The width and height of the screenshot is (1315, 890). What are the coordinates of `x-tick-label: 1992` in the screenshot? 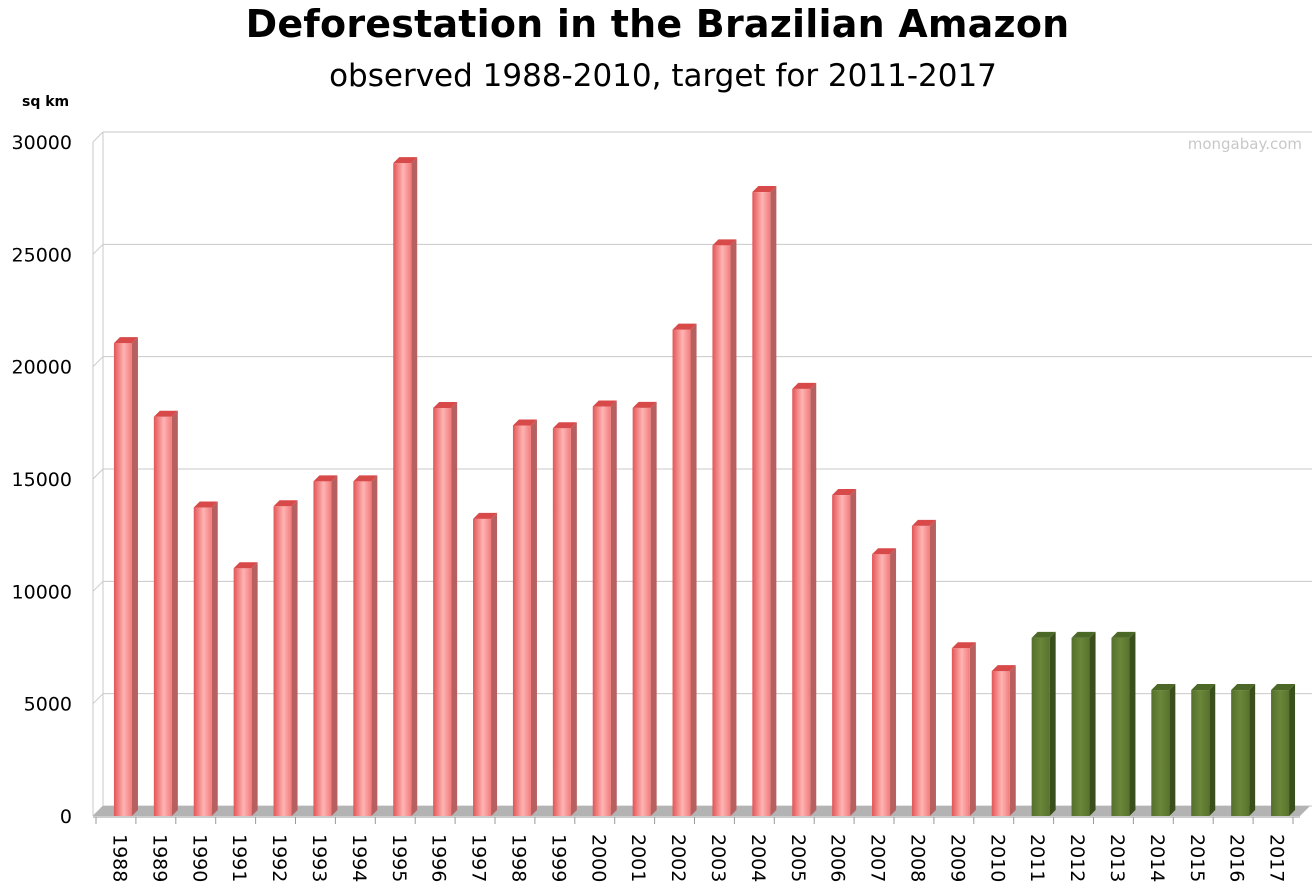 It's located at (279, 858).